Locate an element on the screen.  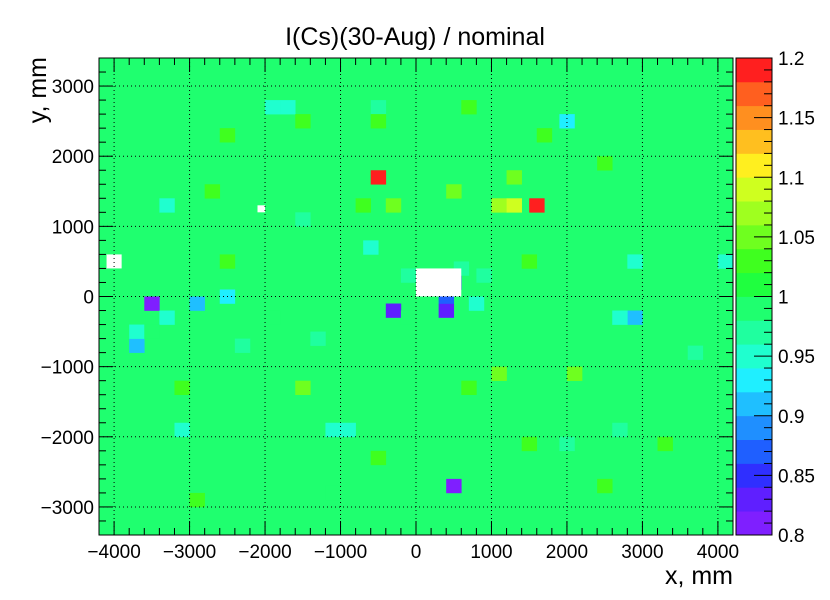
y-tick-label: −3000 is located at coordinates (67, 508).